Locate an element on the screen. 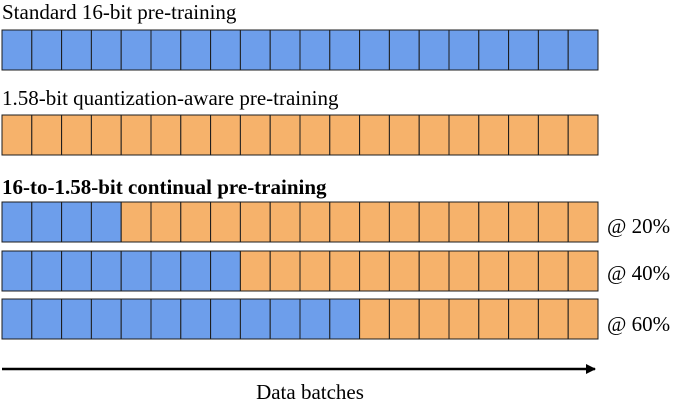  continual-pretraining-title: 16-to-1.58-bit continual pre-training is located at coordinates (164, 187).